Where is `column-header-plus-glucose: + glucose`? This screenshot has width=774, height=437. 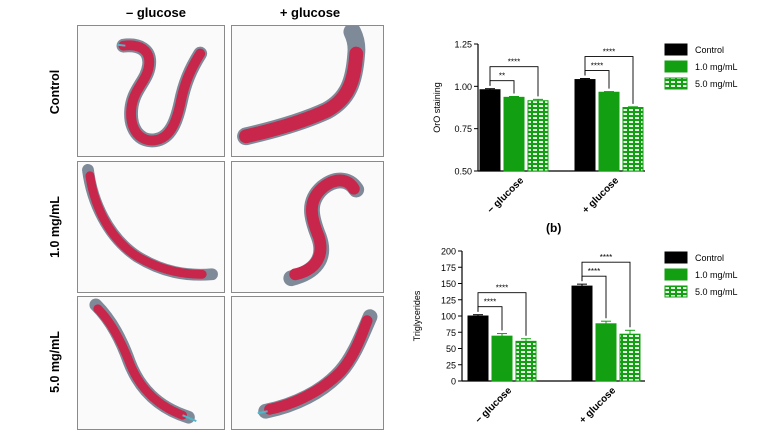
column-header-plus-glucose: + glucose is located at coordinates (310, 12).